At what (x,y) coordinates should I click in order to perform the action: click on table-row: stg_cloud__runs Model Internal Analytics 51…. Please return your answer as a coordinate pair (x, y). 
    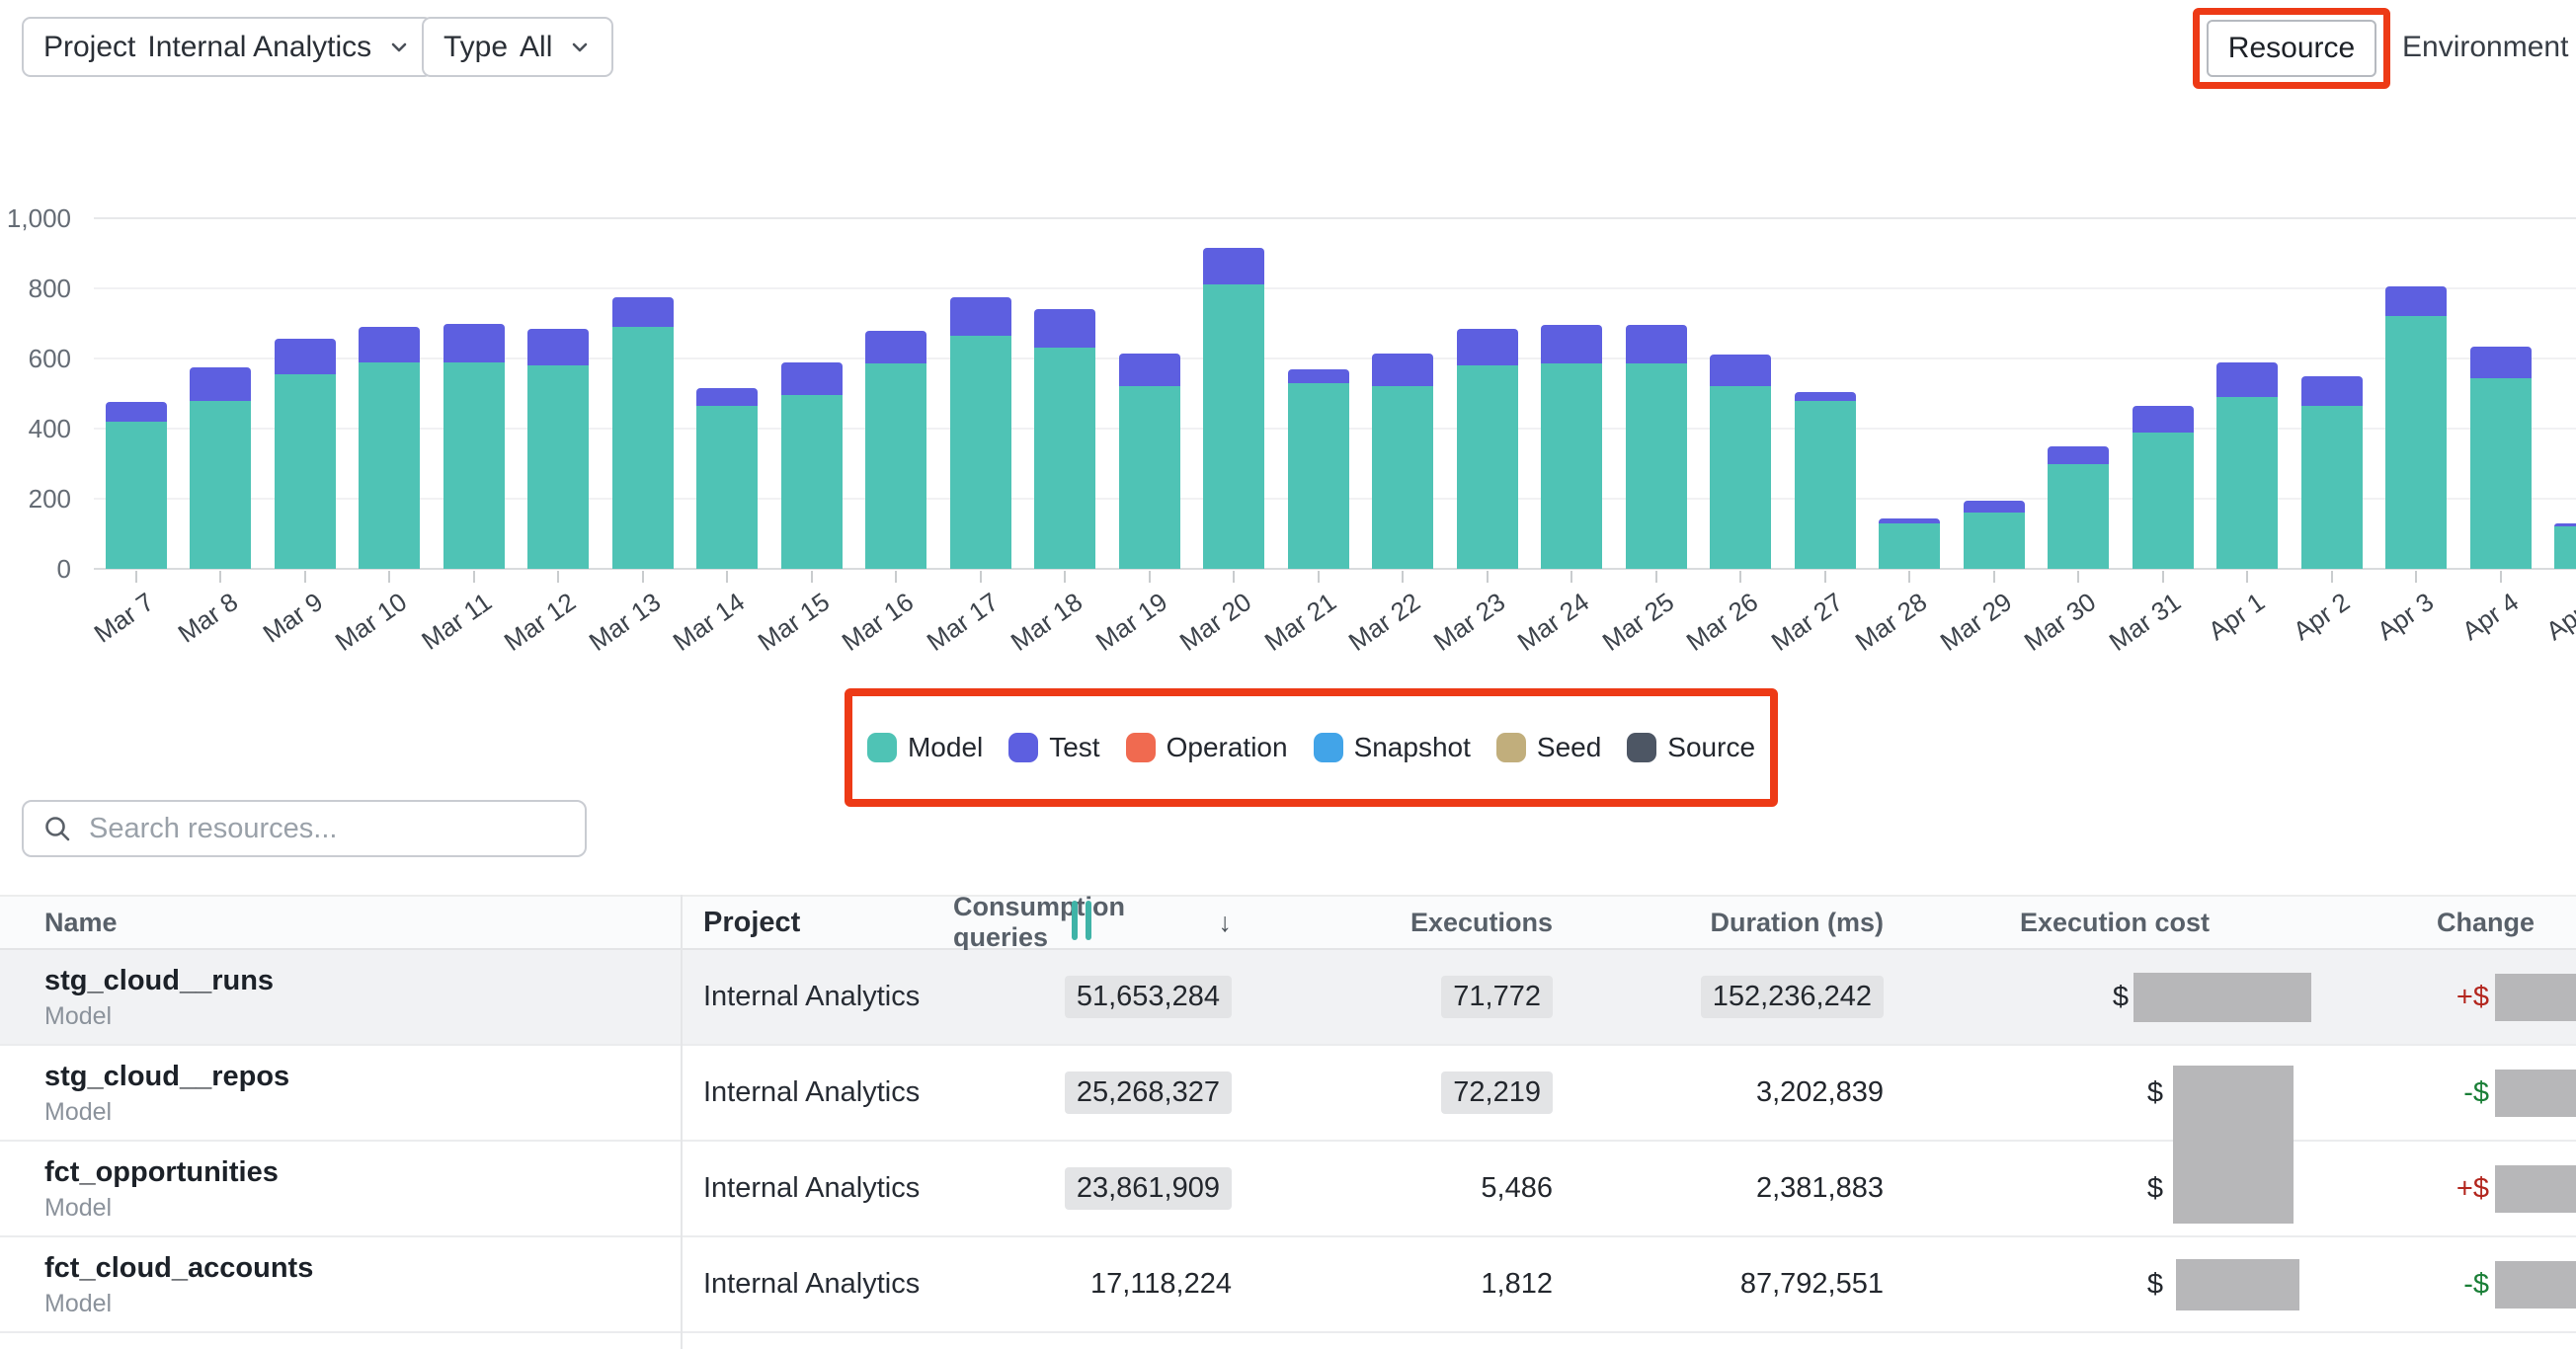
    Looking at the image, I should click on (1288, 998).